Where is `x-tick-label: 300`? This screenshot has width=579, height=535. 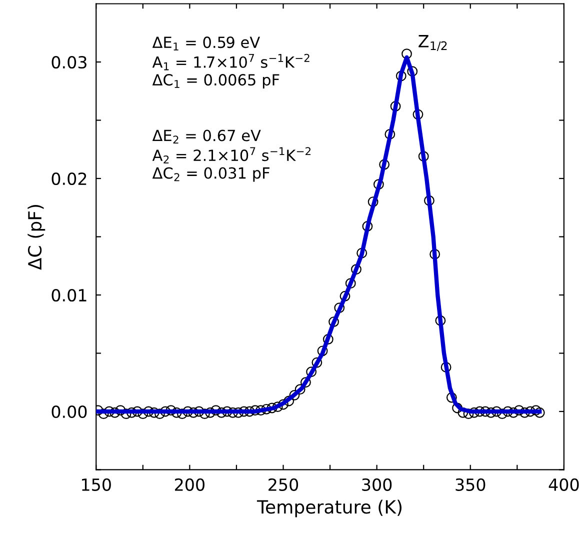
x-tick-label: 300 is located at coordinates (377, 484).